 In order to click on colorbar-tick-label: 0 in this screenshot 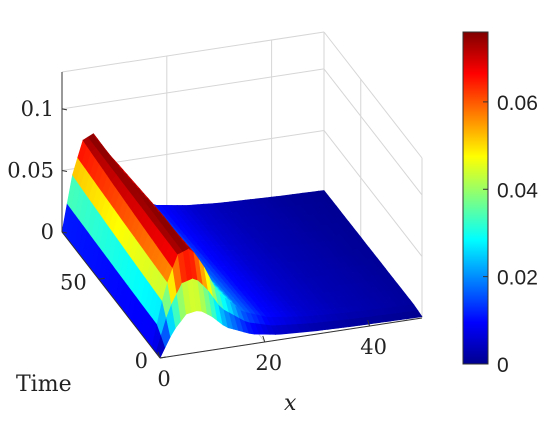, I will do `click(503, 365)`.